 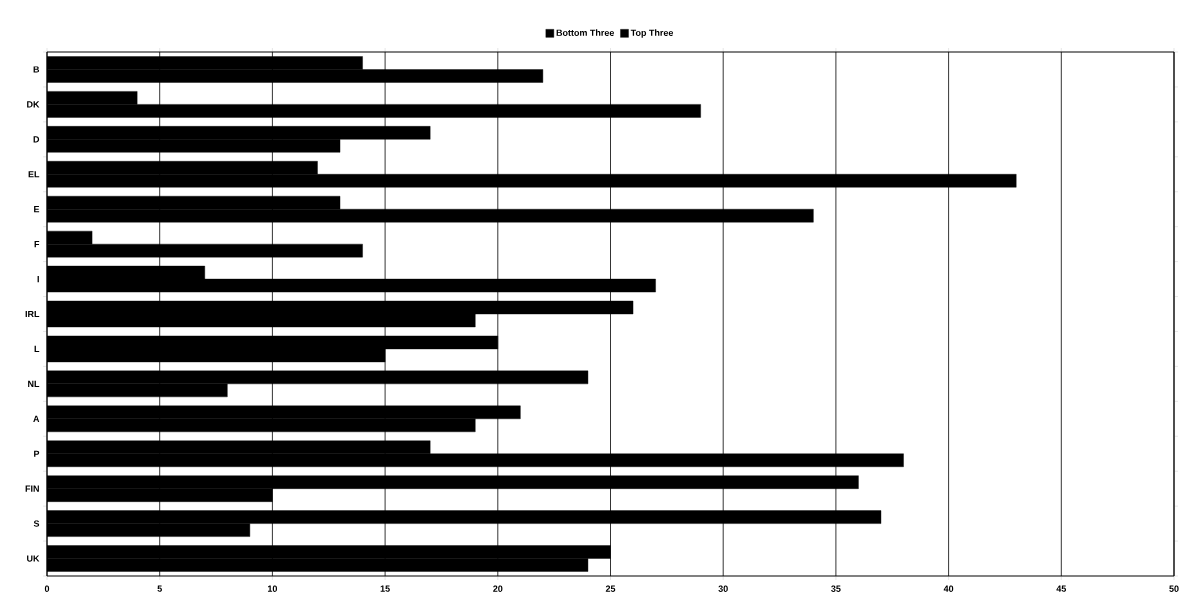 What do you see at coordinates (38, 279) in the screenshot?
I see `y-tick-label: I` at bounding box center [38, 279].